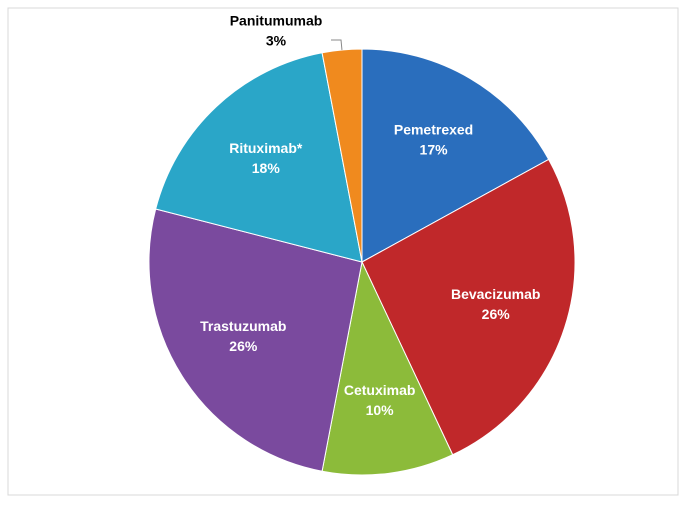 The height and width of the screenshot is (522, 685). I want to click on slice-label: Panitumumab, so click(276, 21).